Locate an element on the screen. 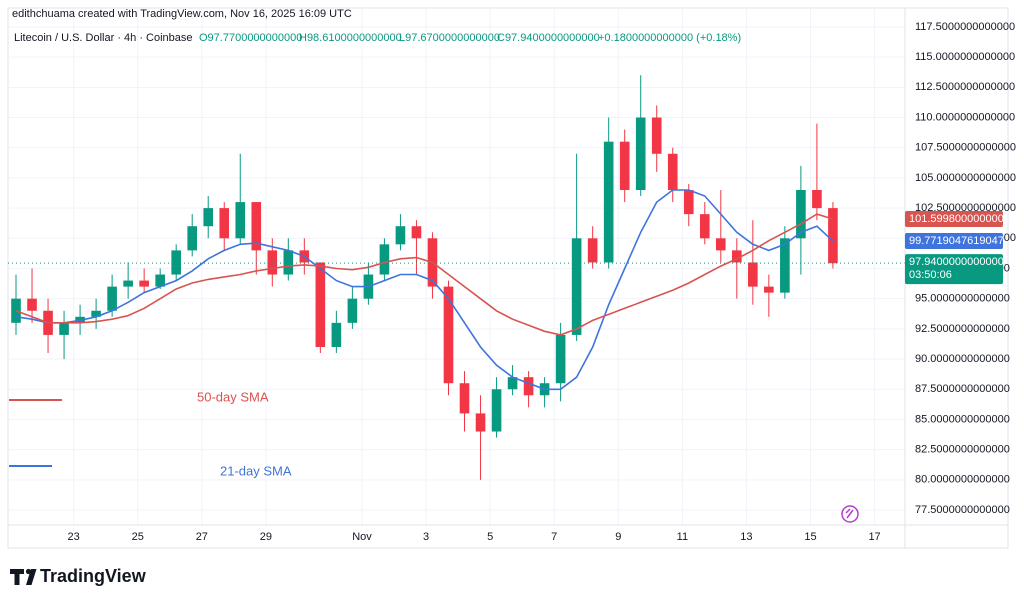 The image size is (1024, 603). price-tag-label: 97.9400000000000 is located at coordinates (956, 262).